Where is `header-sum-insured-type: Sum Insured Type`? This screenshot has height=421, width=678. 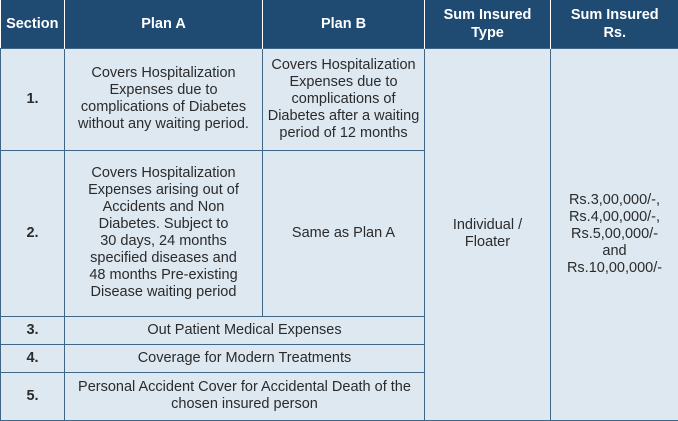
header-sum-insured-type: Sum Insured Type is located at coordinates (488, 24).